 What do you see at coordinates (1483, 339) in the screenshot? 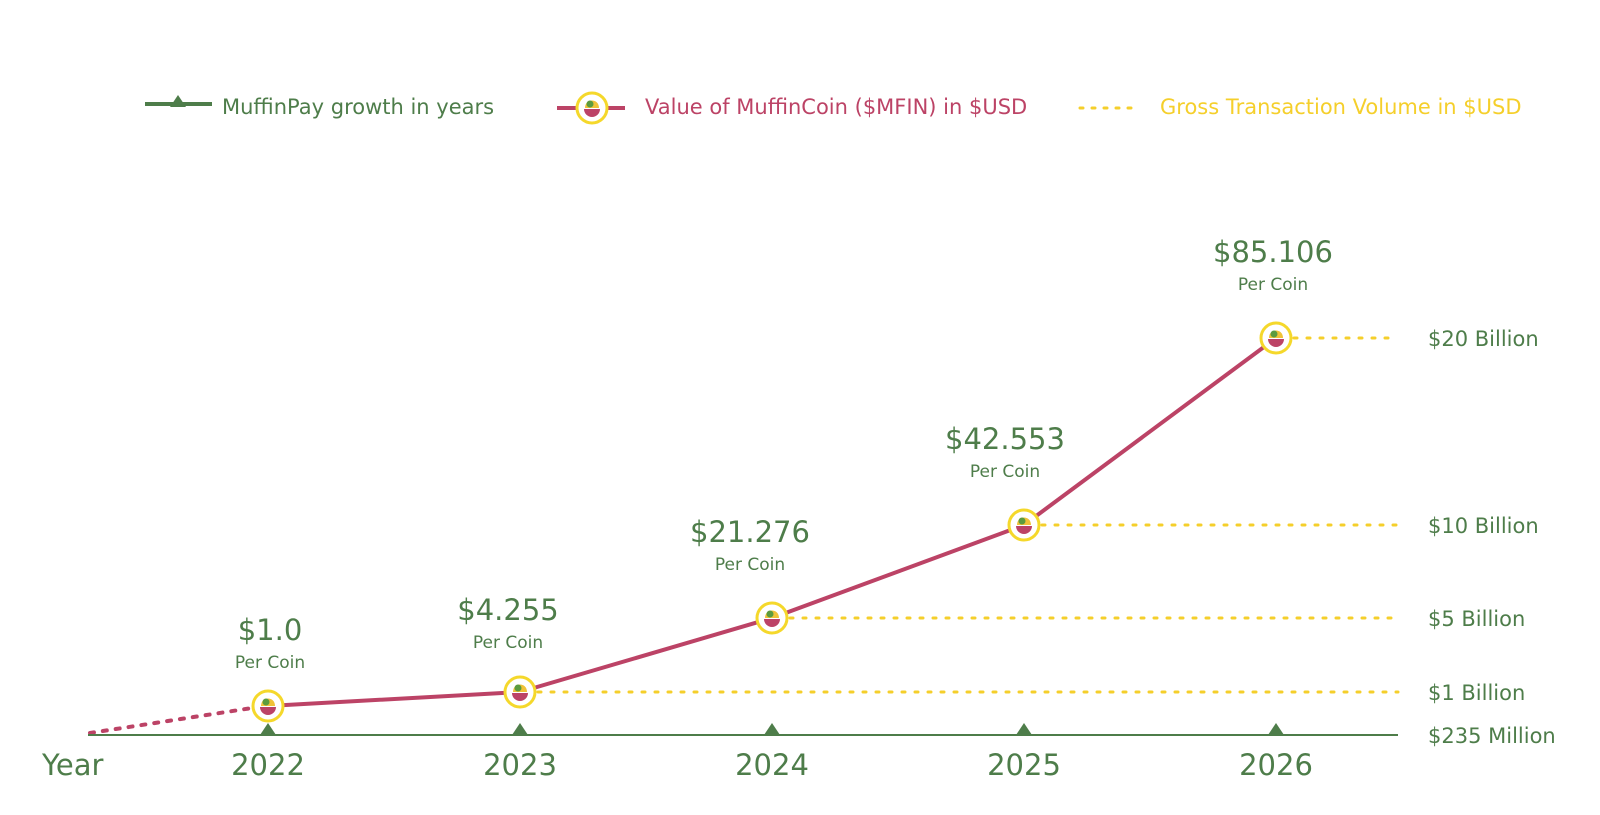
I see `volume-label-4: $20 Billion` at bounding box center [1483, 339].